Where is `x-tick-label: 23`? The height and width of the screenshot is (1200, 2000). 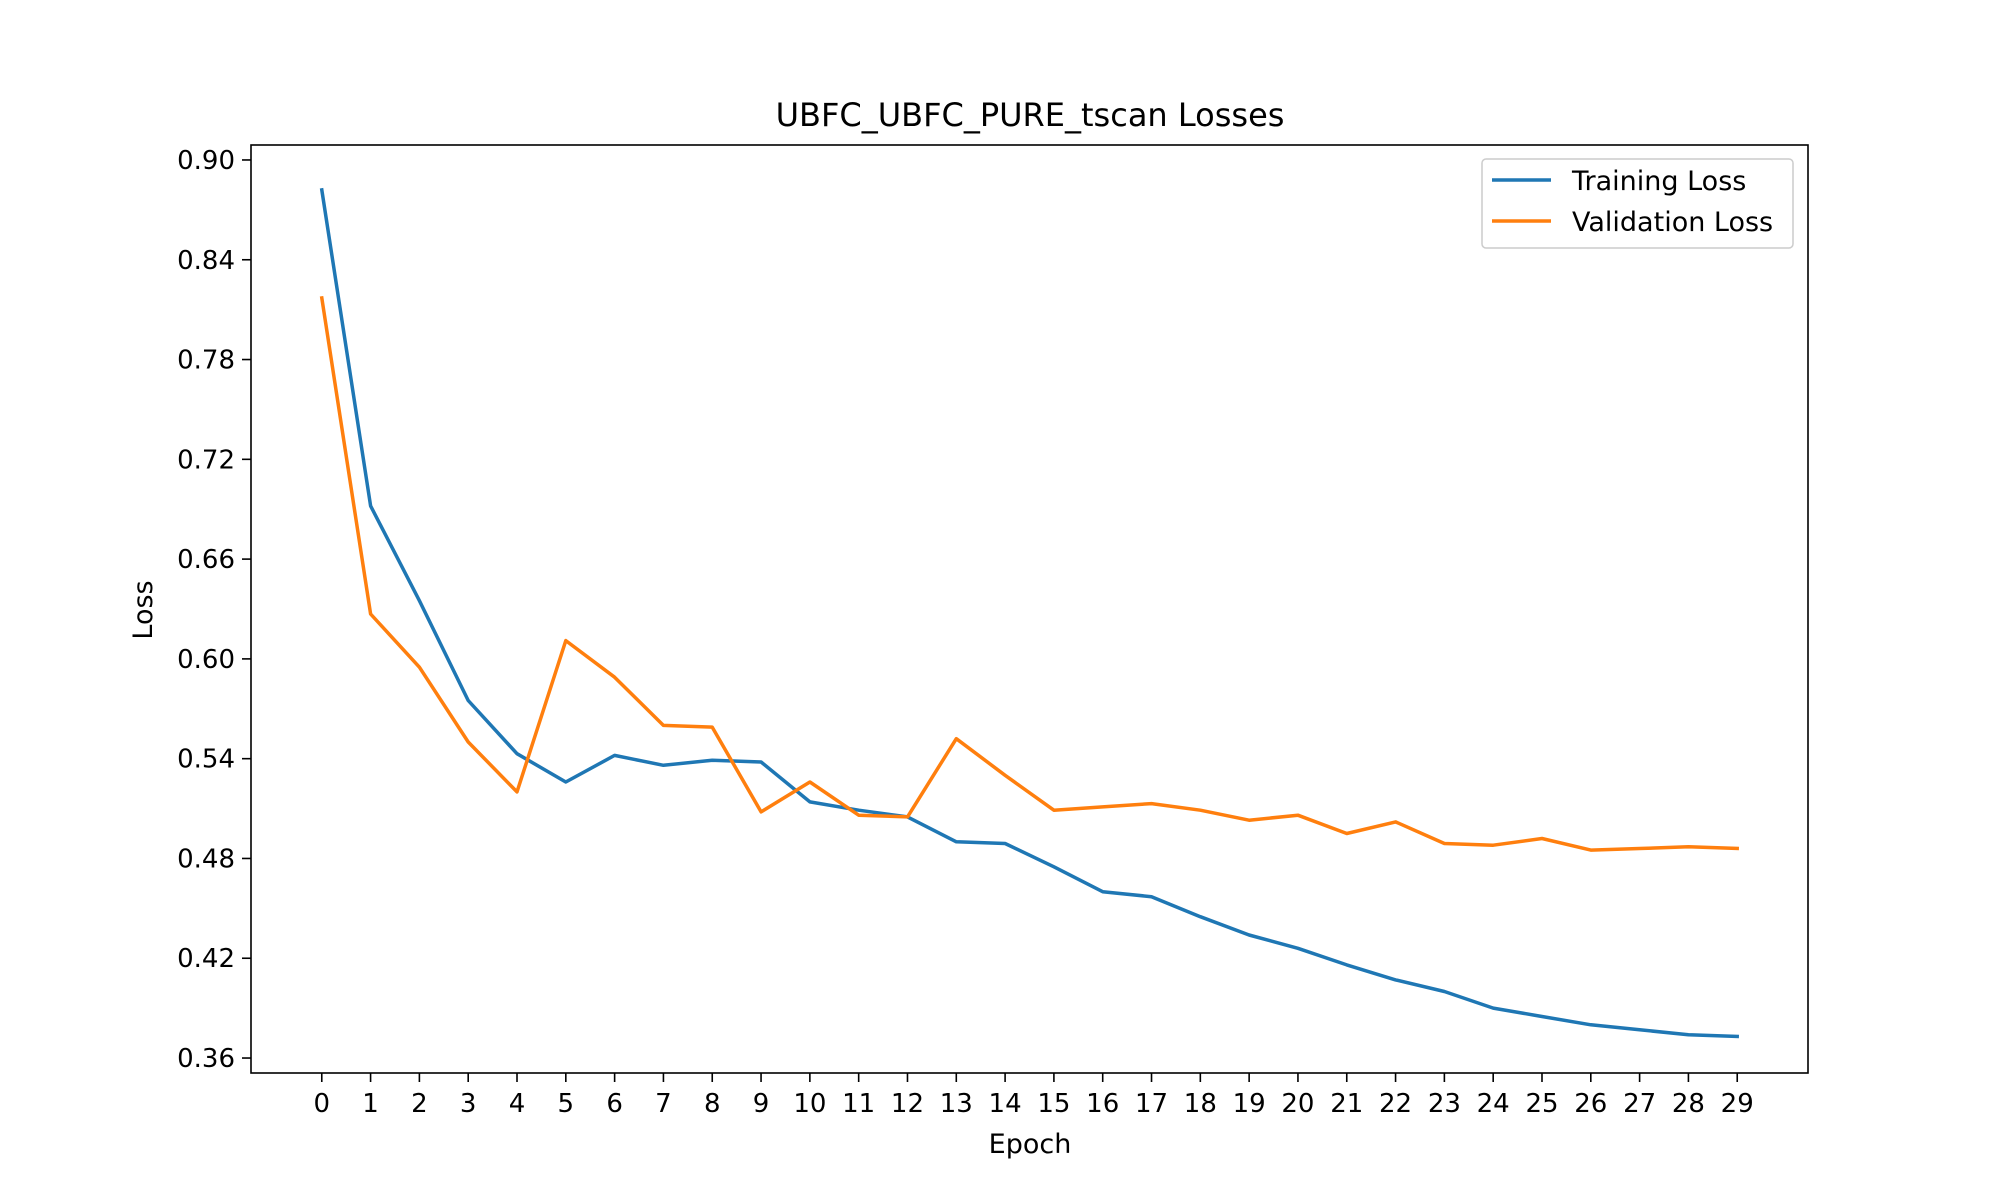 x-tick-label: 23 is located at coordinates (1444, 1104).